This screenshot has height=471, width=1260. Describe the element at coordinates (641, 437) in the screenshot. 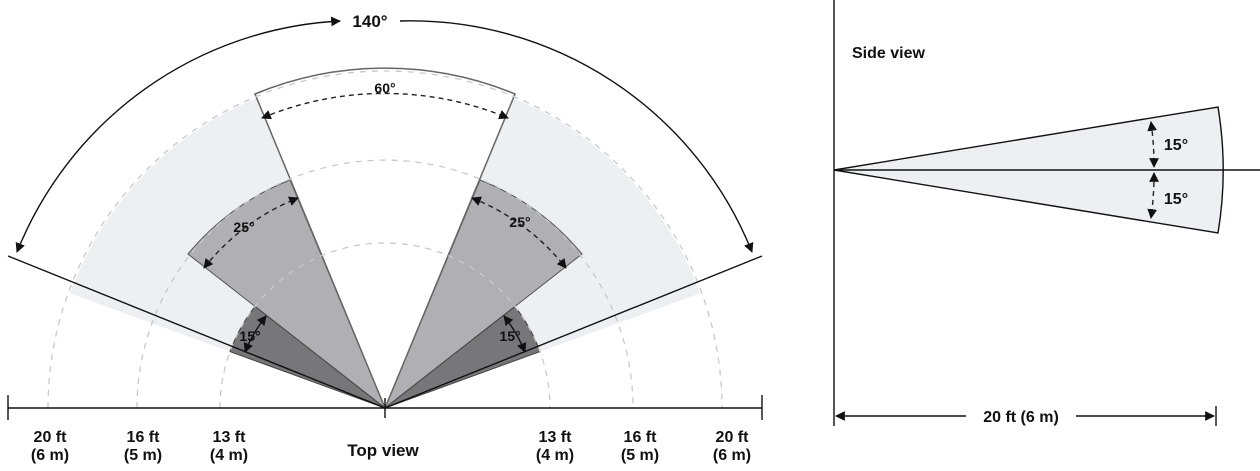

I see `scale-label-16ft-right: 16 ft` at that location.